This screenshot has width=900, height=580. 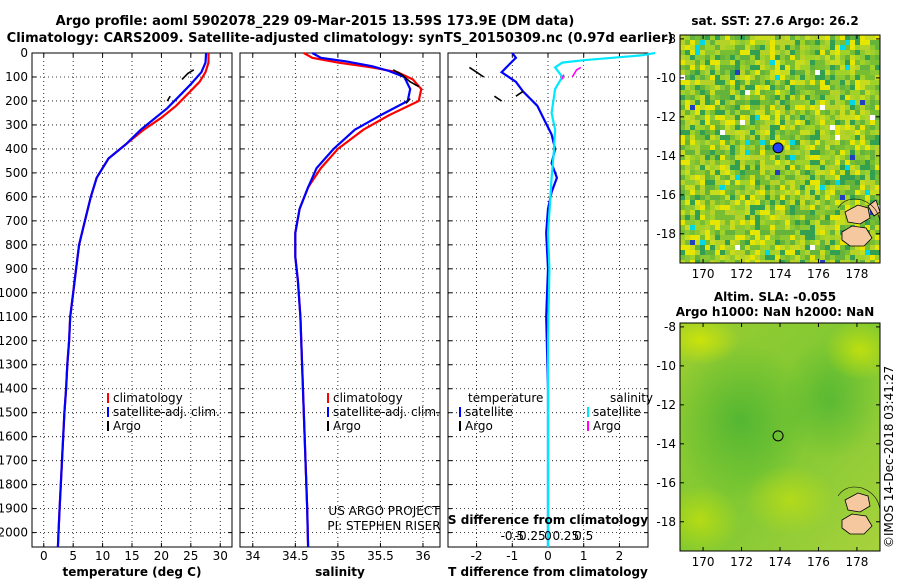 What do you see at coordinates (489, 412) in the screenshot?
I see `legend-label: satellite` at bounding box center [489, 412].